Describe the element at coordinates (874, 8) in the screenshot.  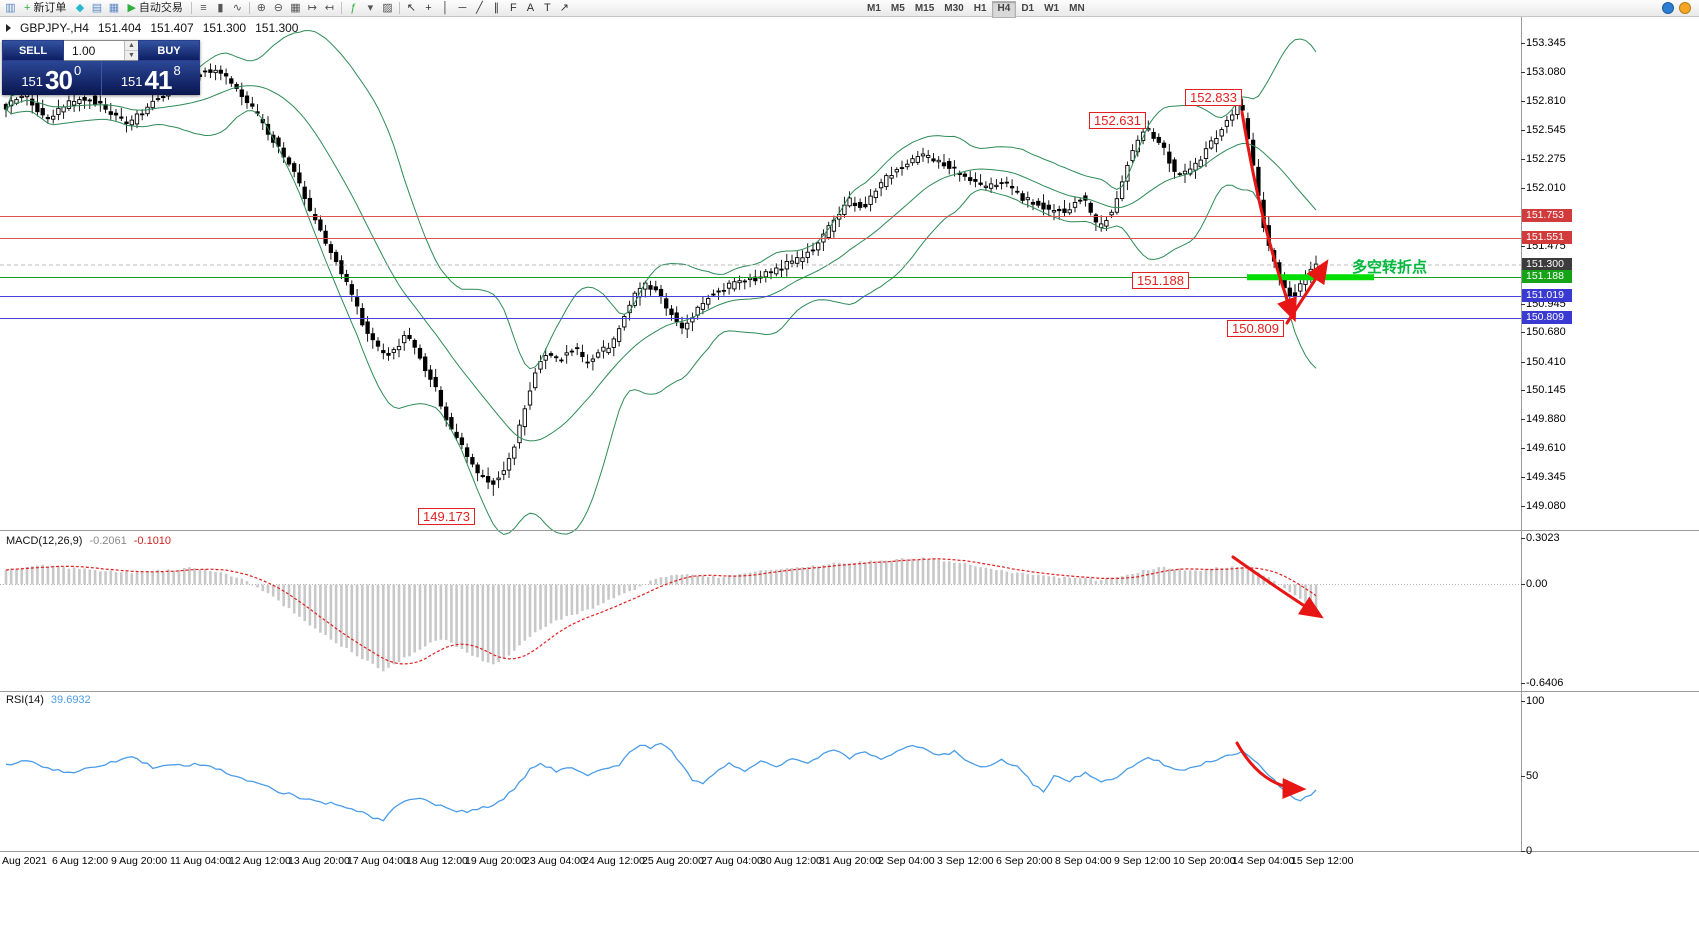
I see `timeframe-button-m1: M1` at that location.